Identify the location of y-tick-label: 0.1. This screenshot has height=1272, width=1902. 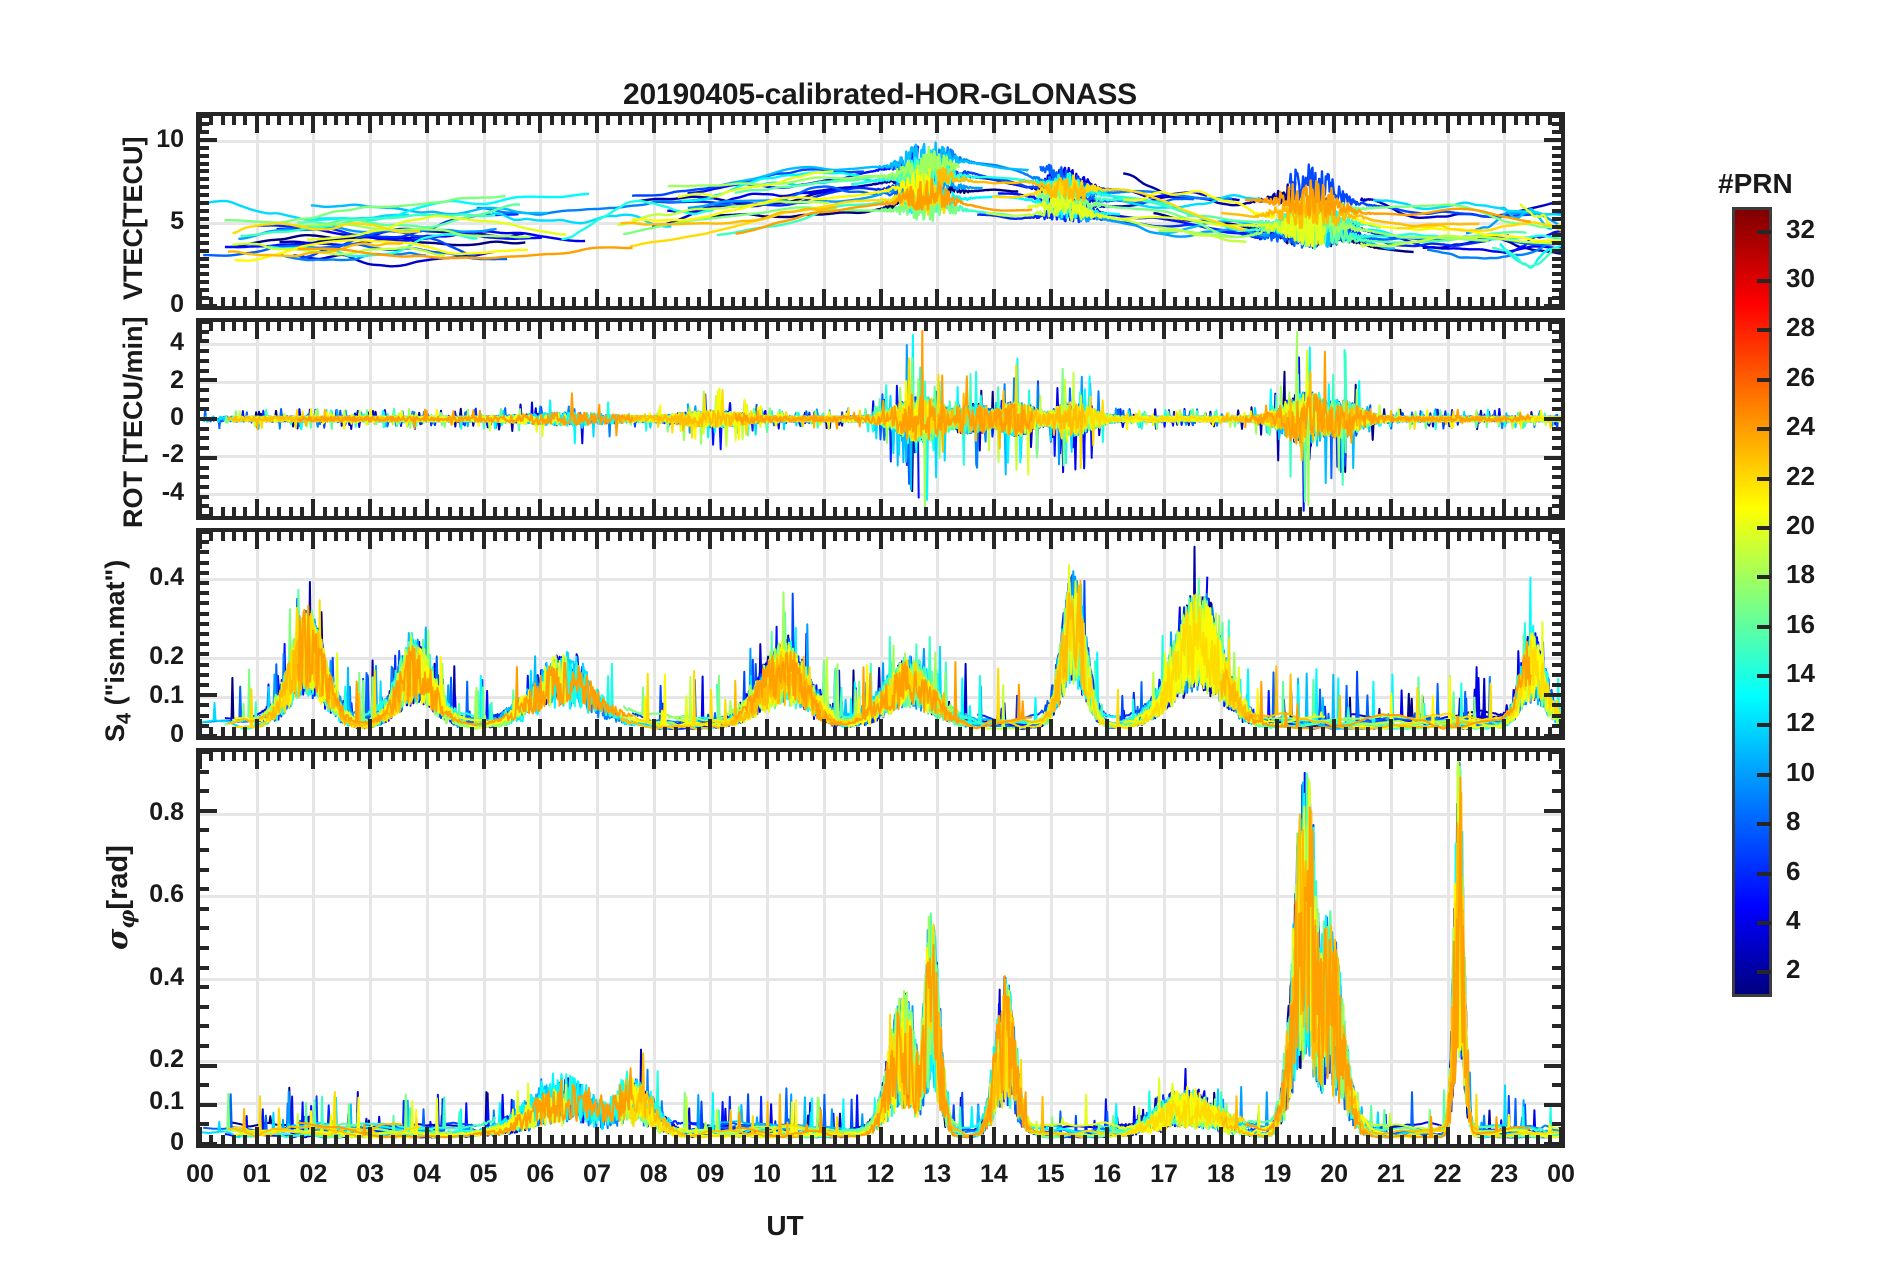
(166, 1100).